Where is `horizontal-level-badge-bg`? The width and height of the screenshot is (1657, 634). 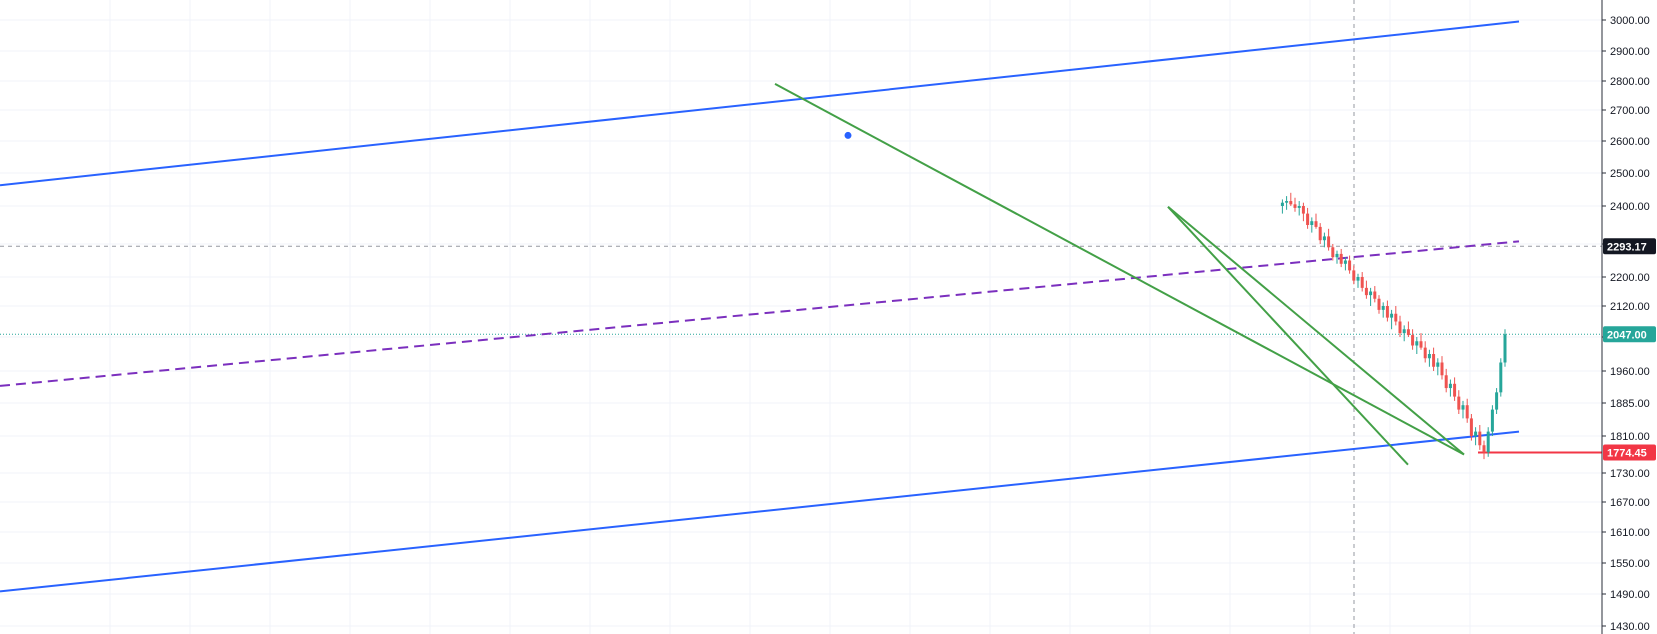
horizontal-level-badge-bg is located at coordinates (1629, 246).